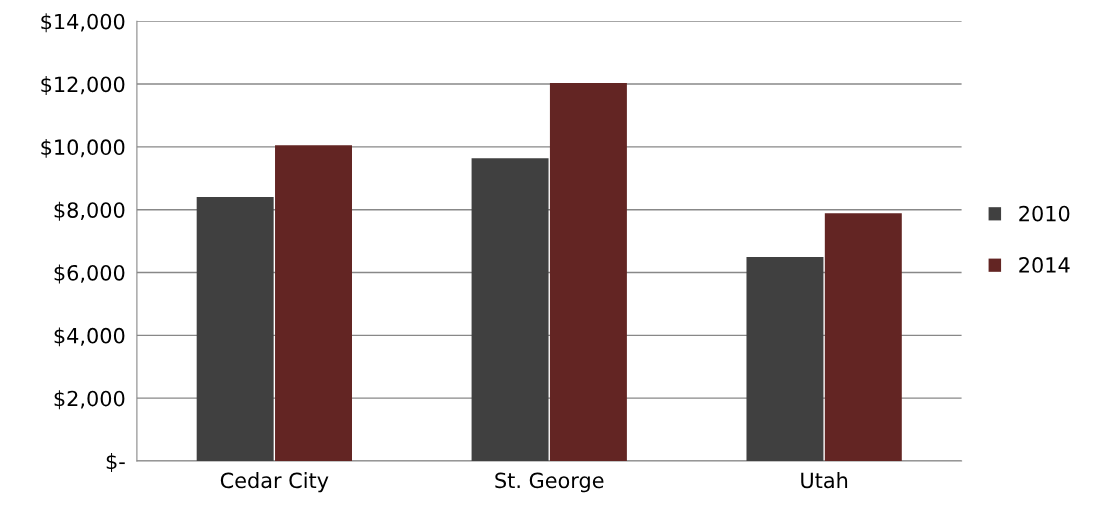  Describe the element at coordinates (1044, 213) in the screenshot. I see `legend-label: 2010` at that location.